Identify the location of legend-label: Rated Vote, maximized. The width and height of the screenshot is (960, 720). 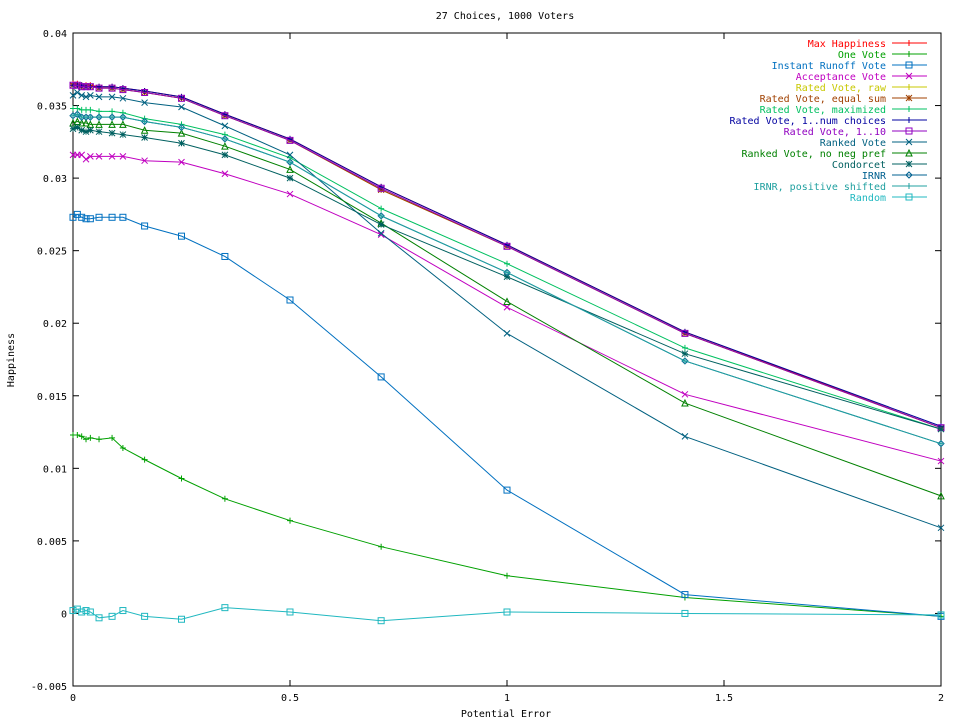
(823, 110).